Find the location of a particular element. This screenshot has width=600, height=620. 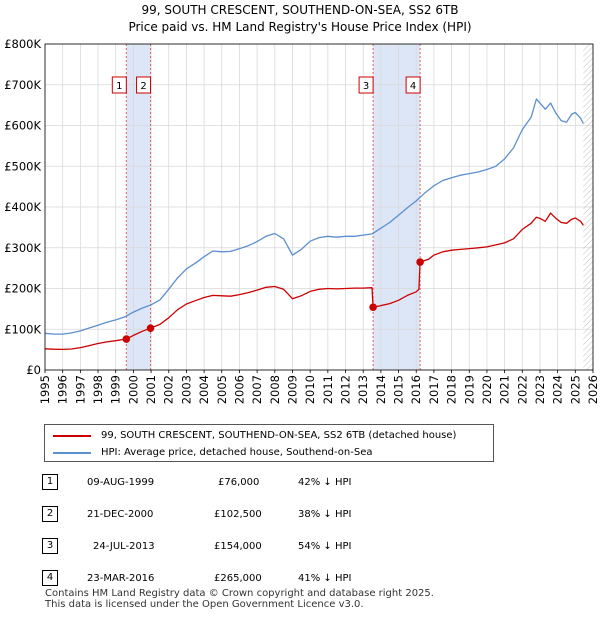

y-tick-label: £0 is located at coordinates (33, 370).